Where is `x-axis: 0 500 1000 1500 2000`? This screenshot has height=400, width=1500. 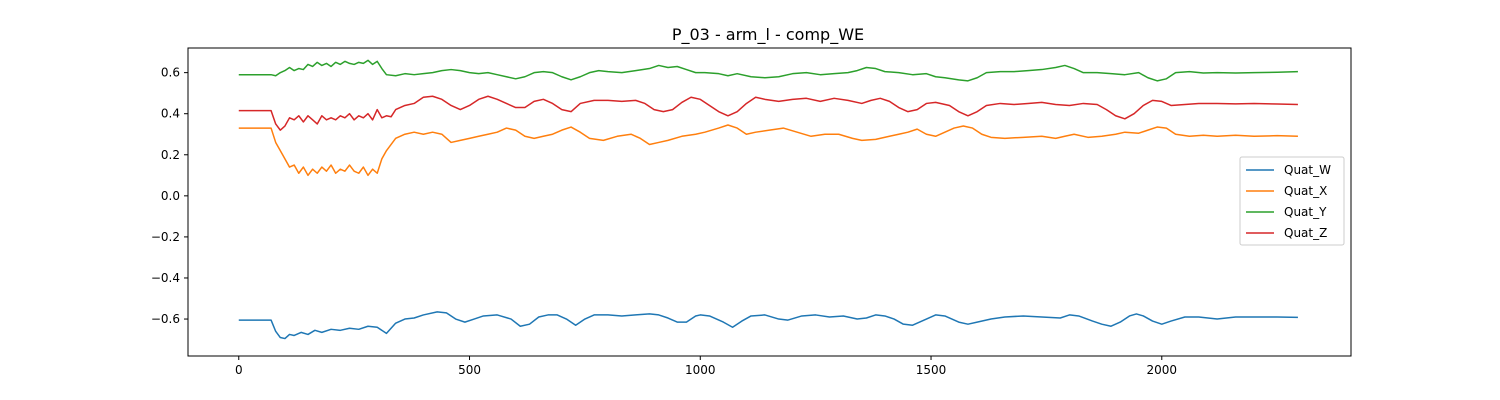 x-axis: 0 500 1000 1500 2000 is located at coordinates (706, 366).